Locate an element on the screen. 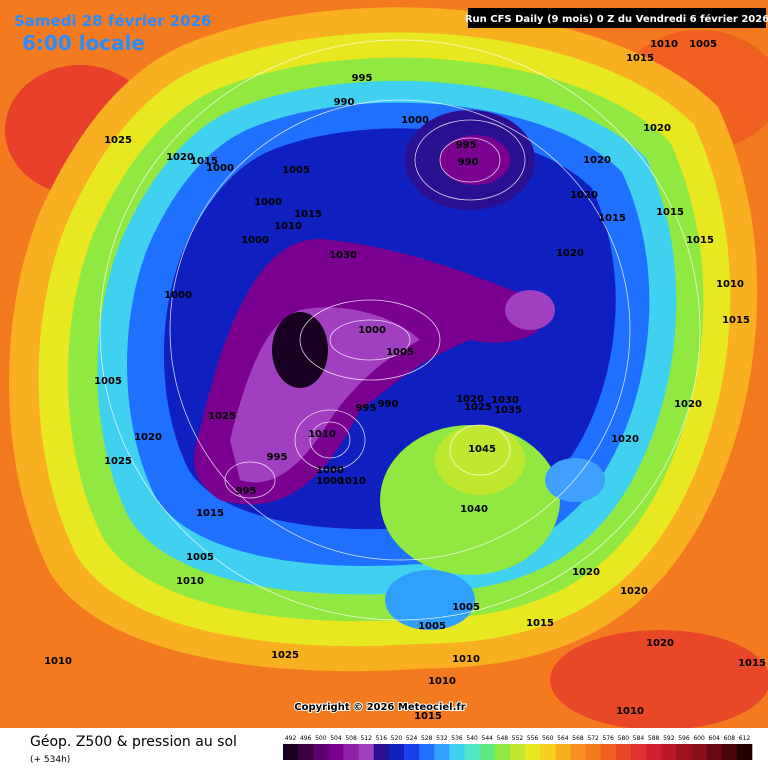  legend-label: 604 is located at coordinates (714, 738).